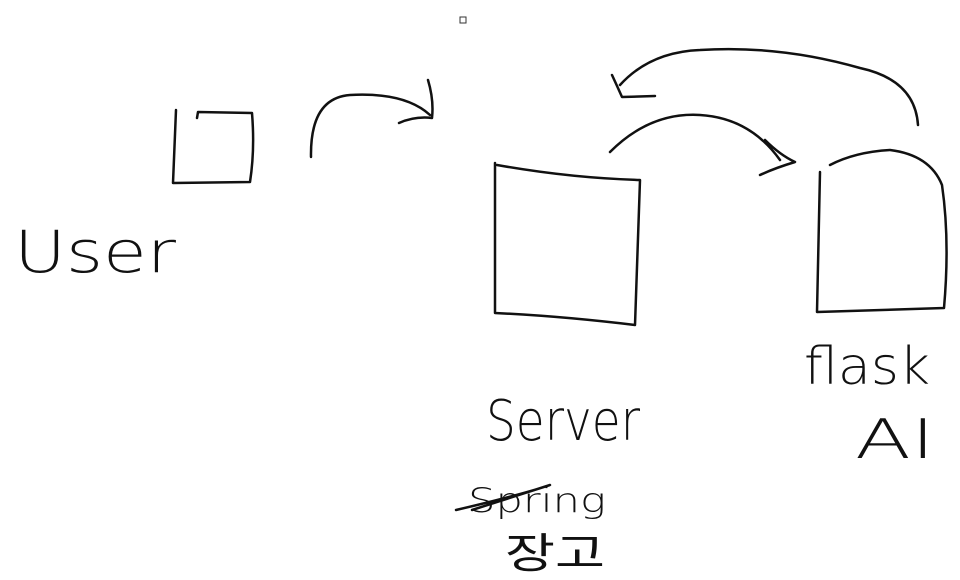 The width and height of the screenshot is (960, 580). Describe the element at coordinates (463, 20) in the screenshot. I see `cursor-marker` at that location.